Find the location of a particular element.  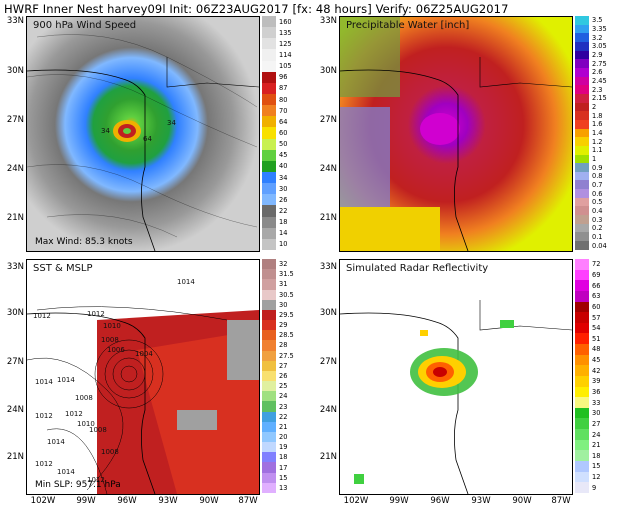

wind-colorbar-tick: 50 is located at coordinates (283, 144).